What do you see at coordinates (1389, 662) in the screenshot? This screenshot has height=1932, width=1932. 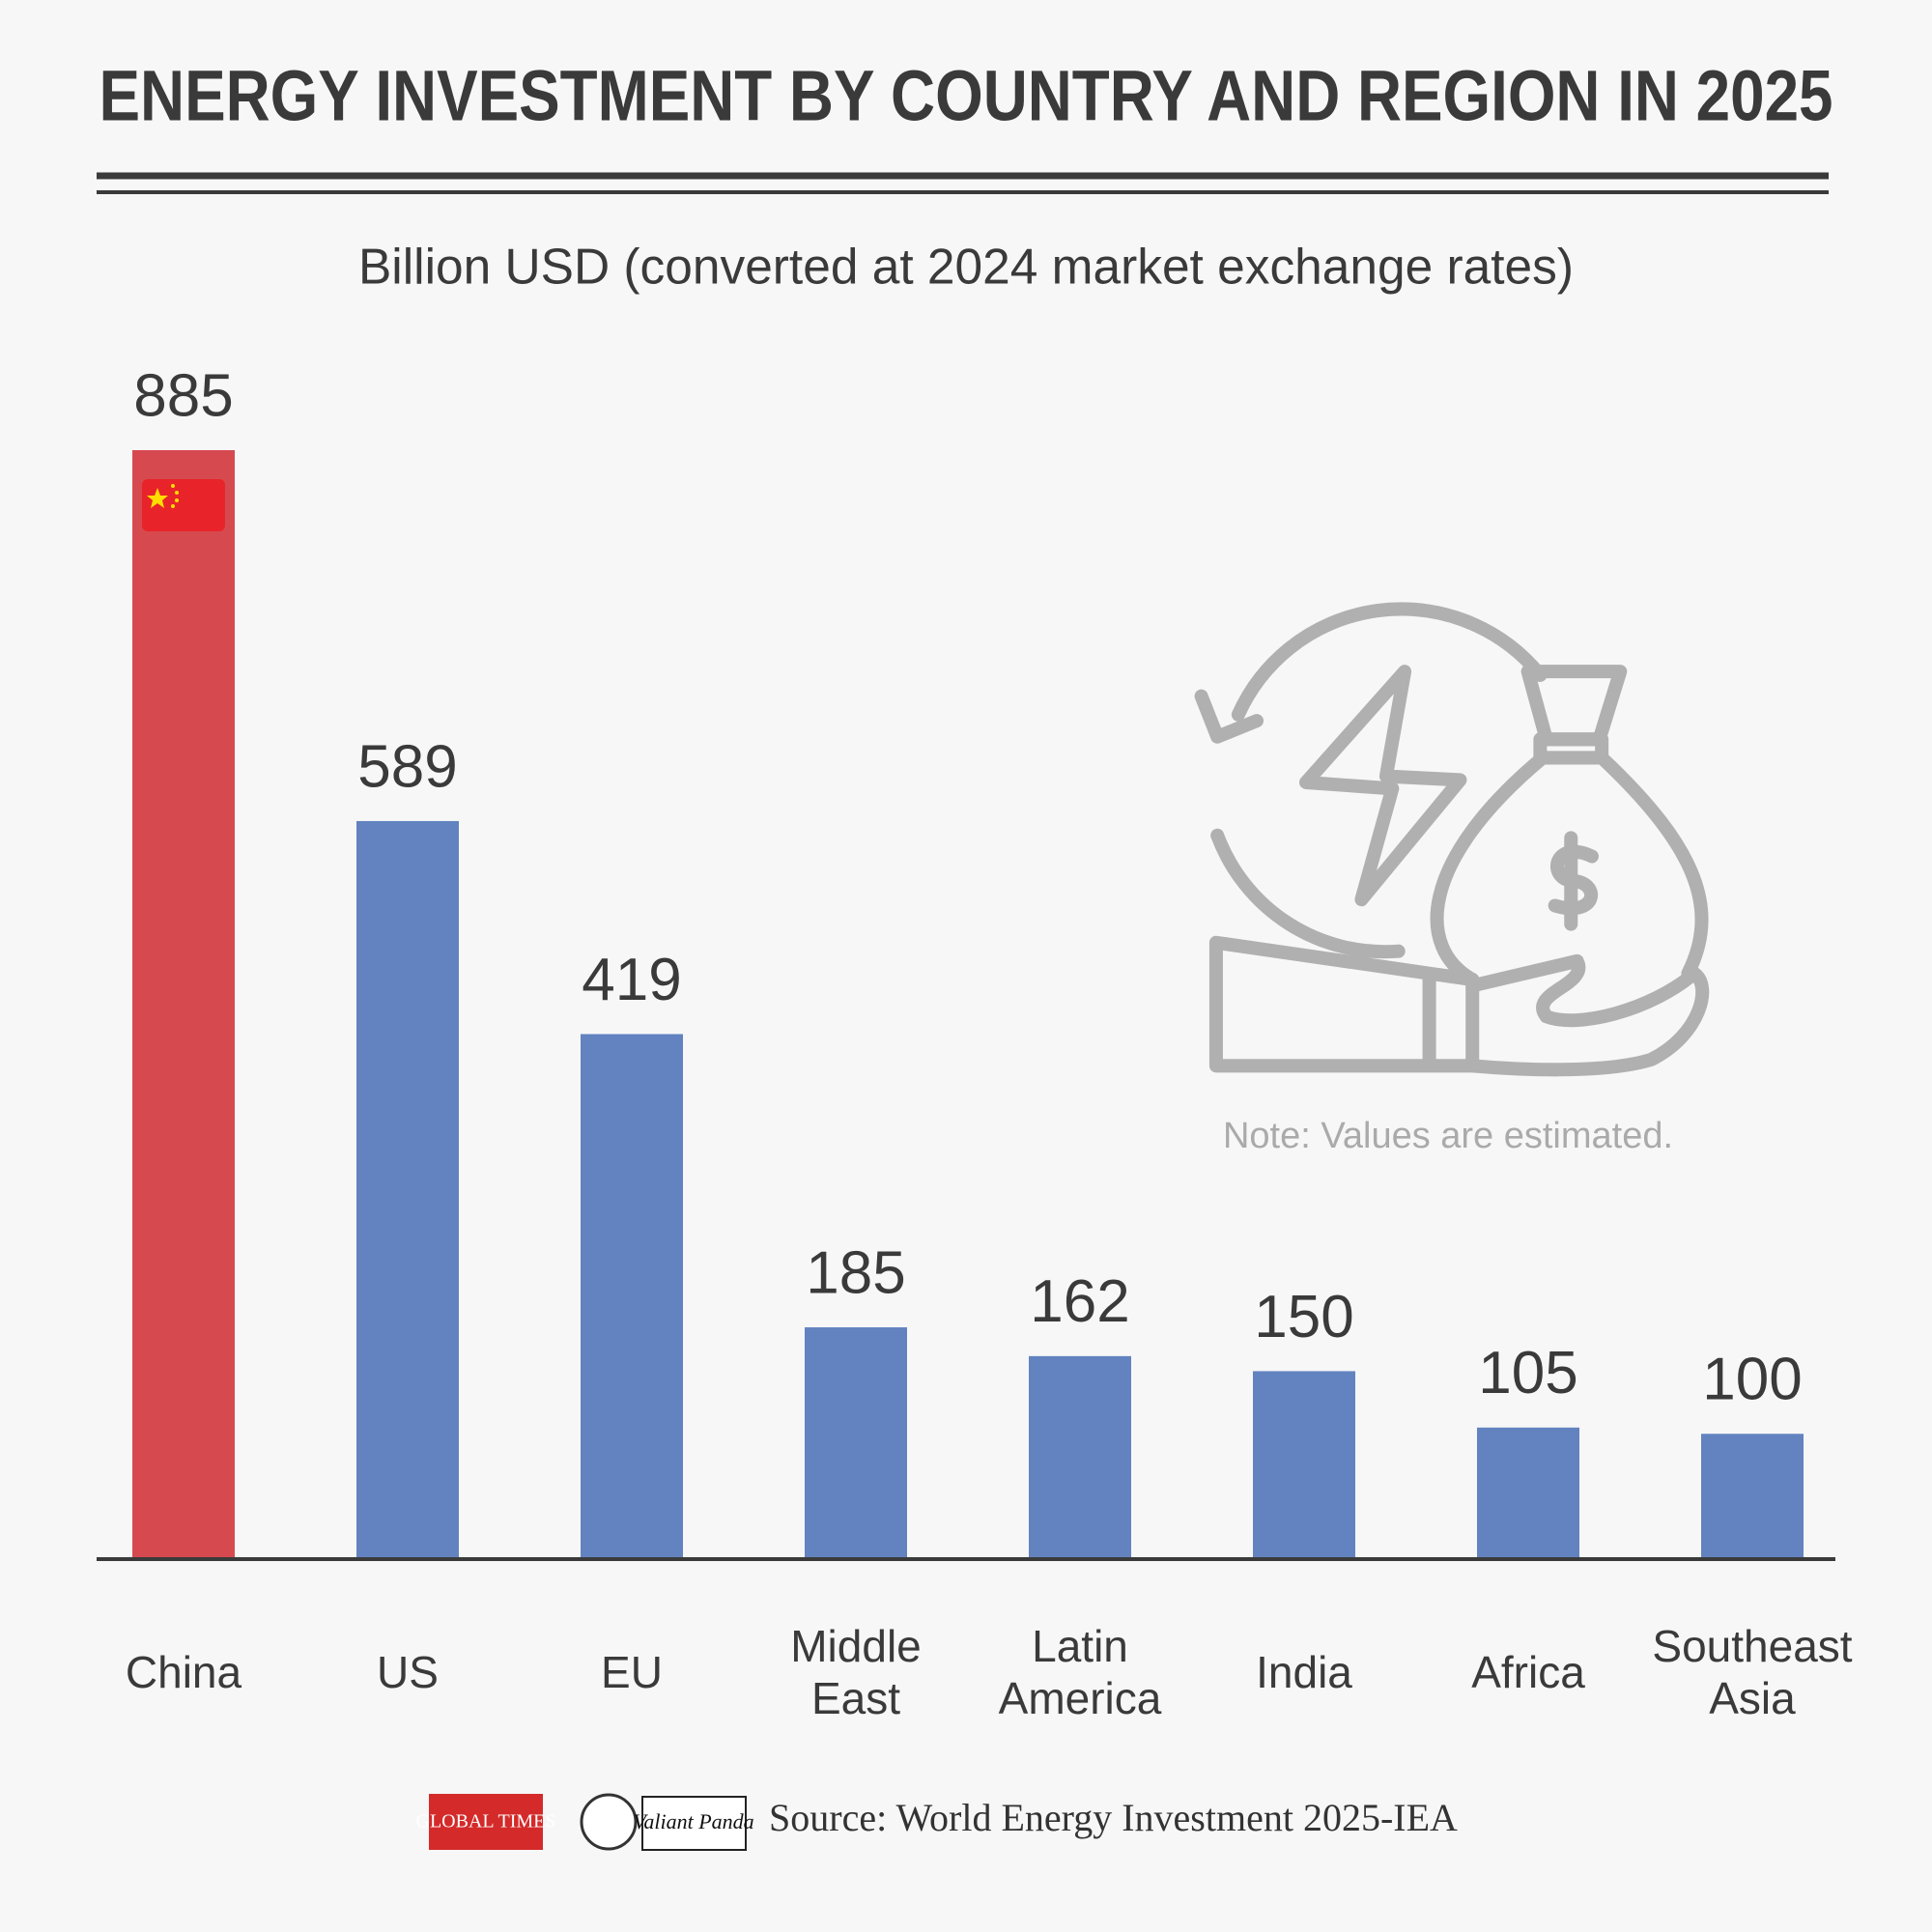 I see `icon-arrow` at bounding box center [1389, 662].